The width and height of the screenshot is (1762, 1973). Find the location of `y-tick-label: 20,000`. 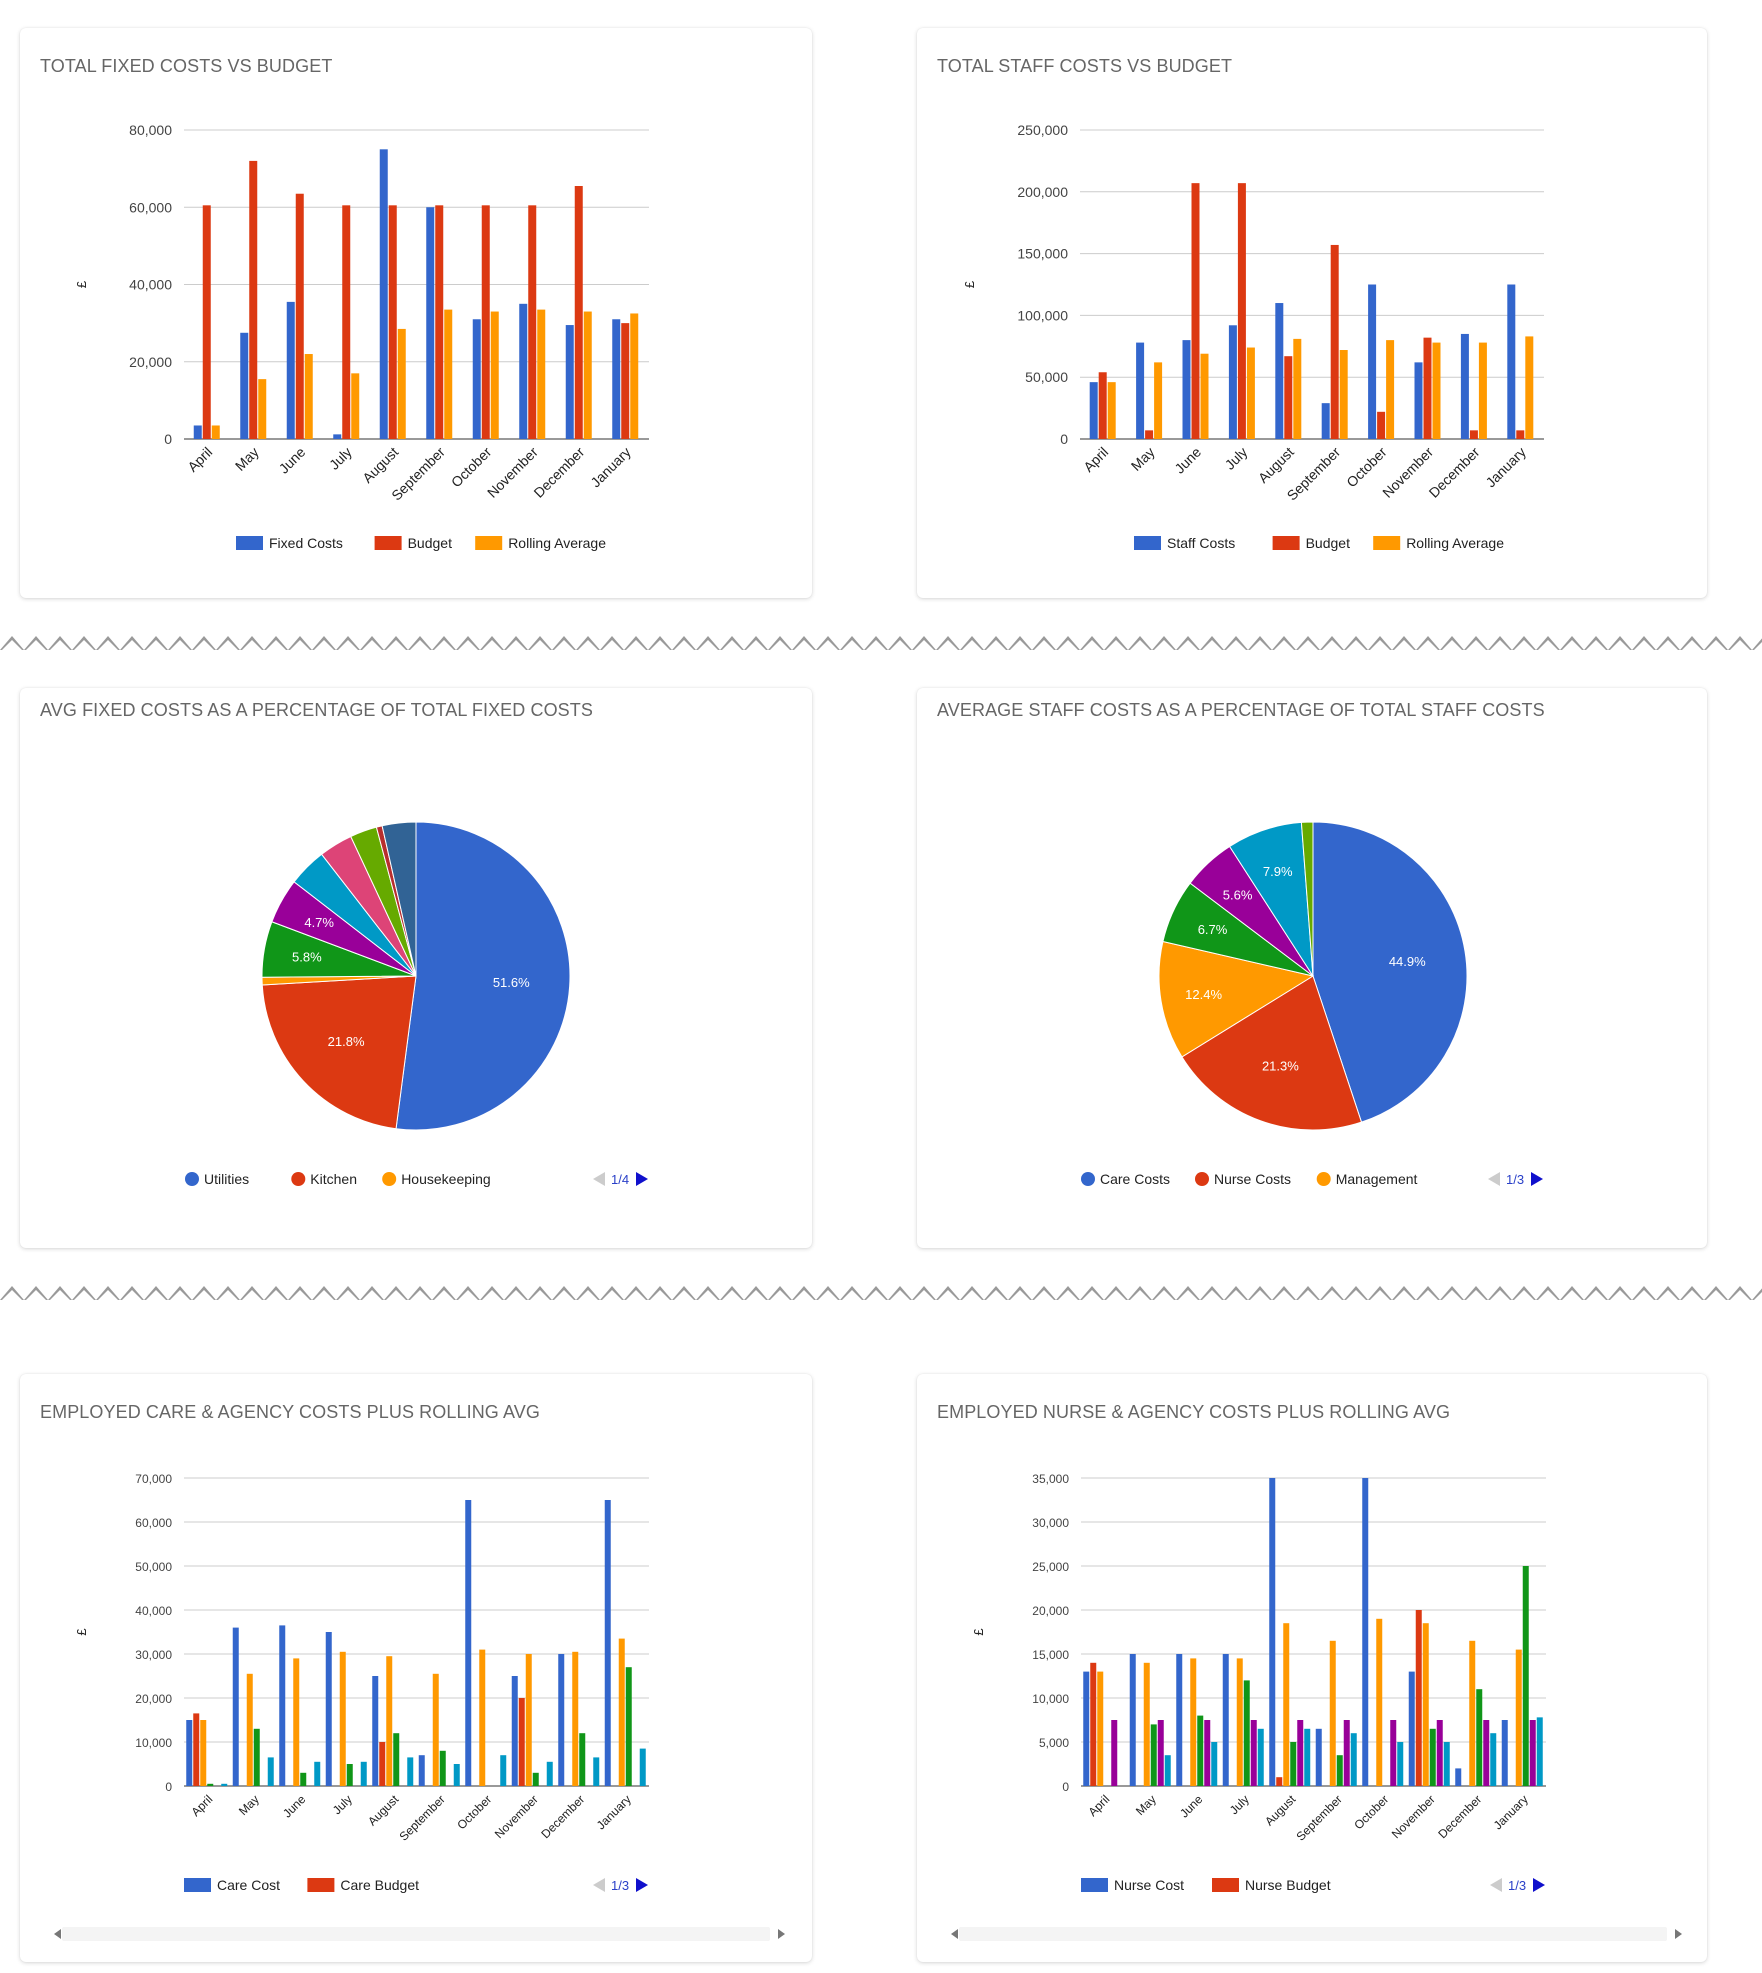

y-tick-label: 20,000 is located at coordinates (153, 1699).